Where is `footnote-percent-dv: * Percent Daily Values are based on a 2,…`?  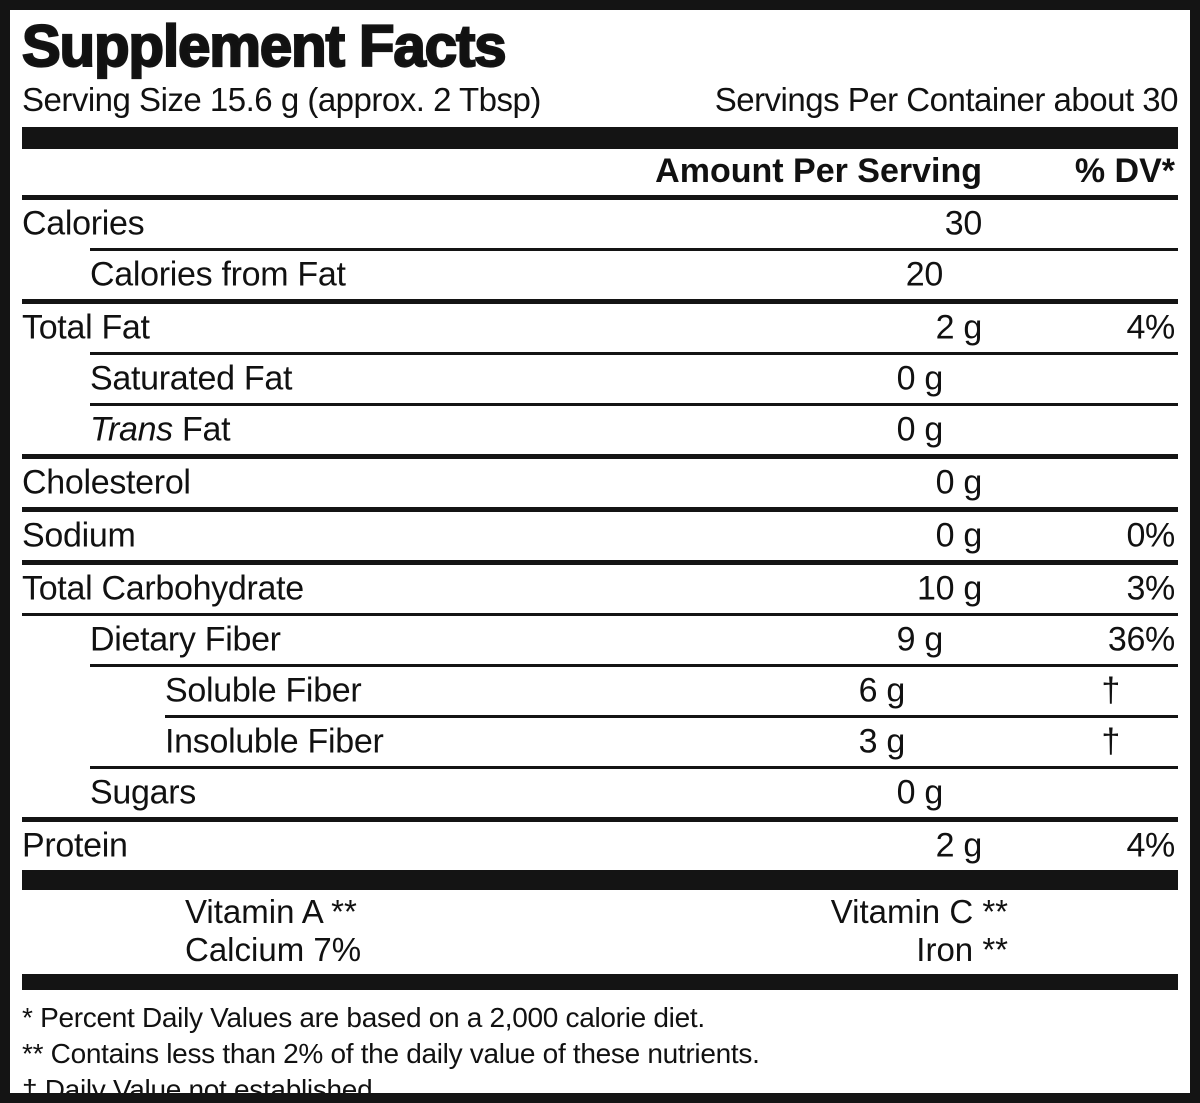
footnote-percent-dv: * Percent Daily Values are based on a 2,… is located at coordinates (363, 1017).